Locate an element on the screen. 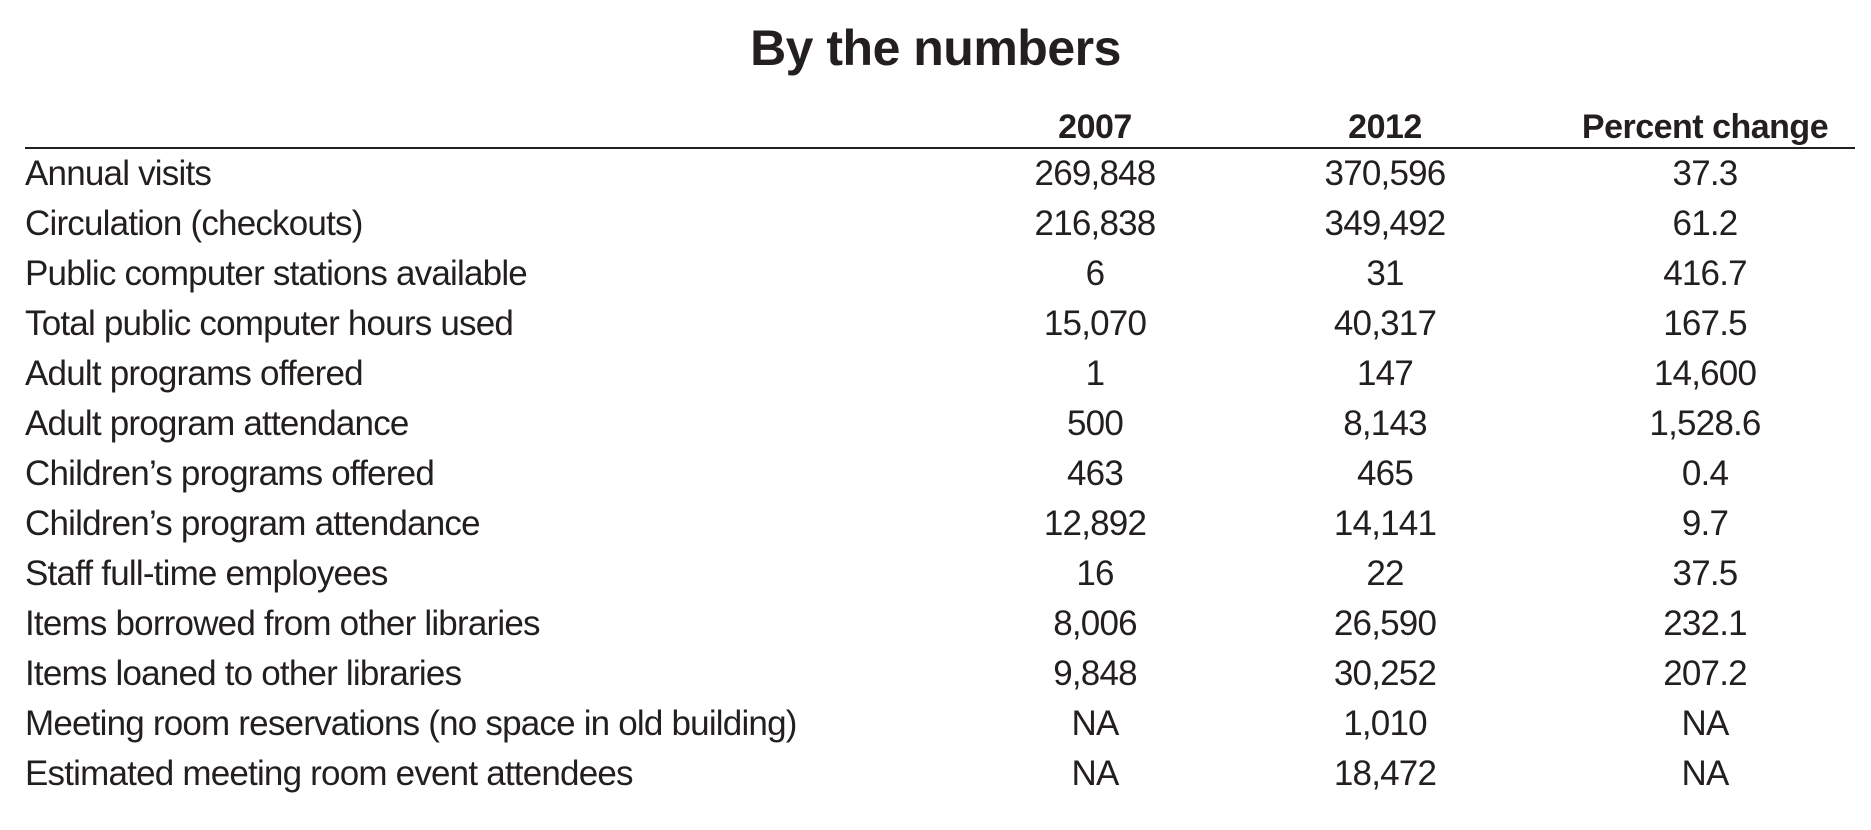 This screenshot has width=1871, height=830. value-percent-change: 1,528.6 is located at coordinates (1705, 423).